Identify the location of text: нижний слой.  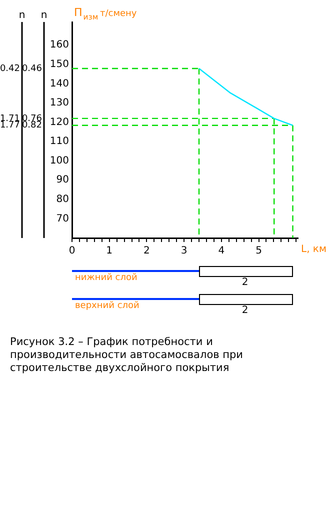
(106, 278).